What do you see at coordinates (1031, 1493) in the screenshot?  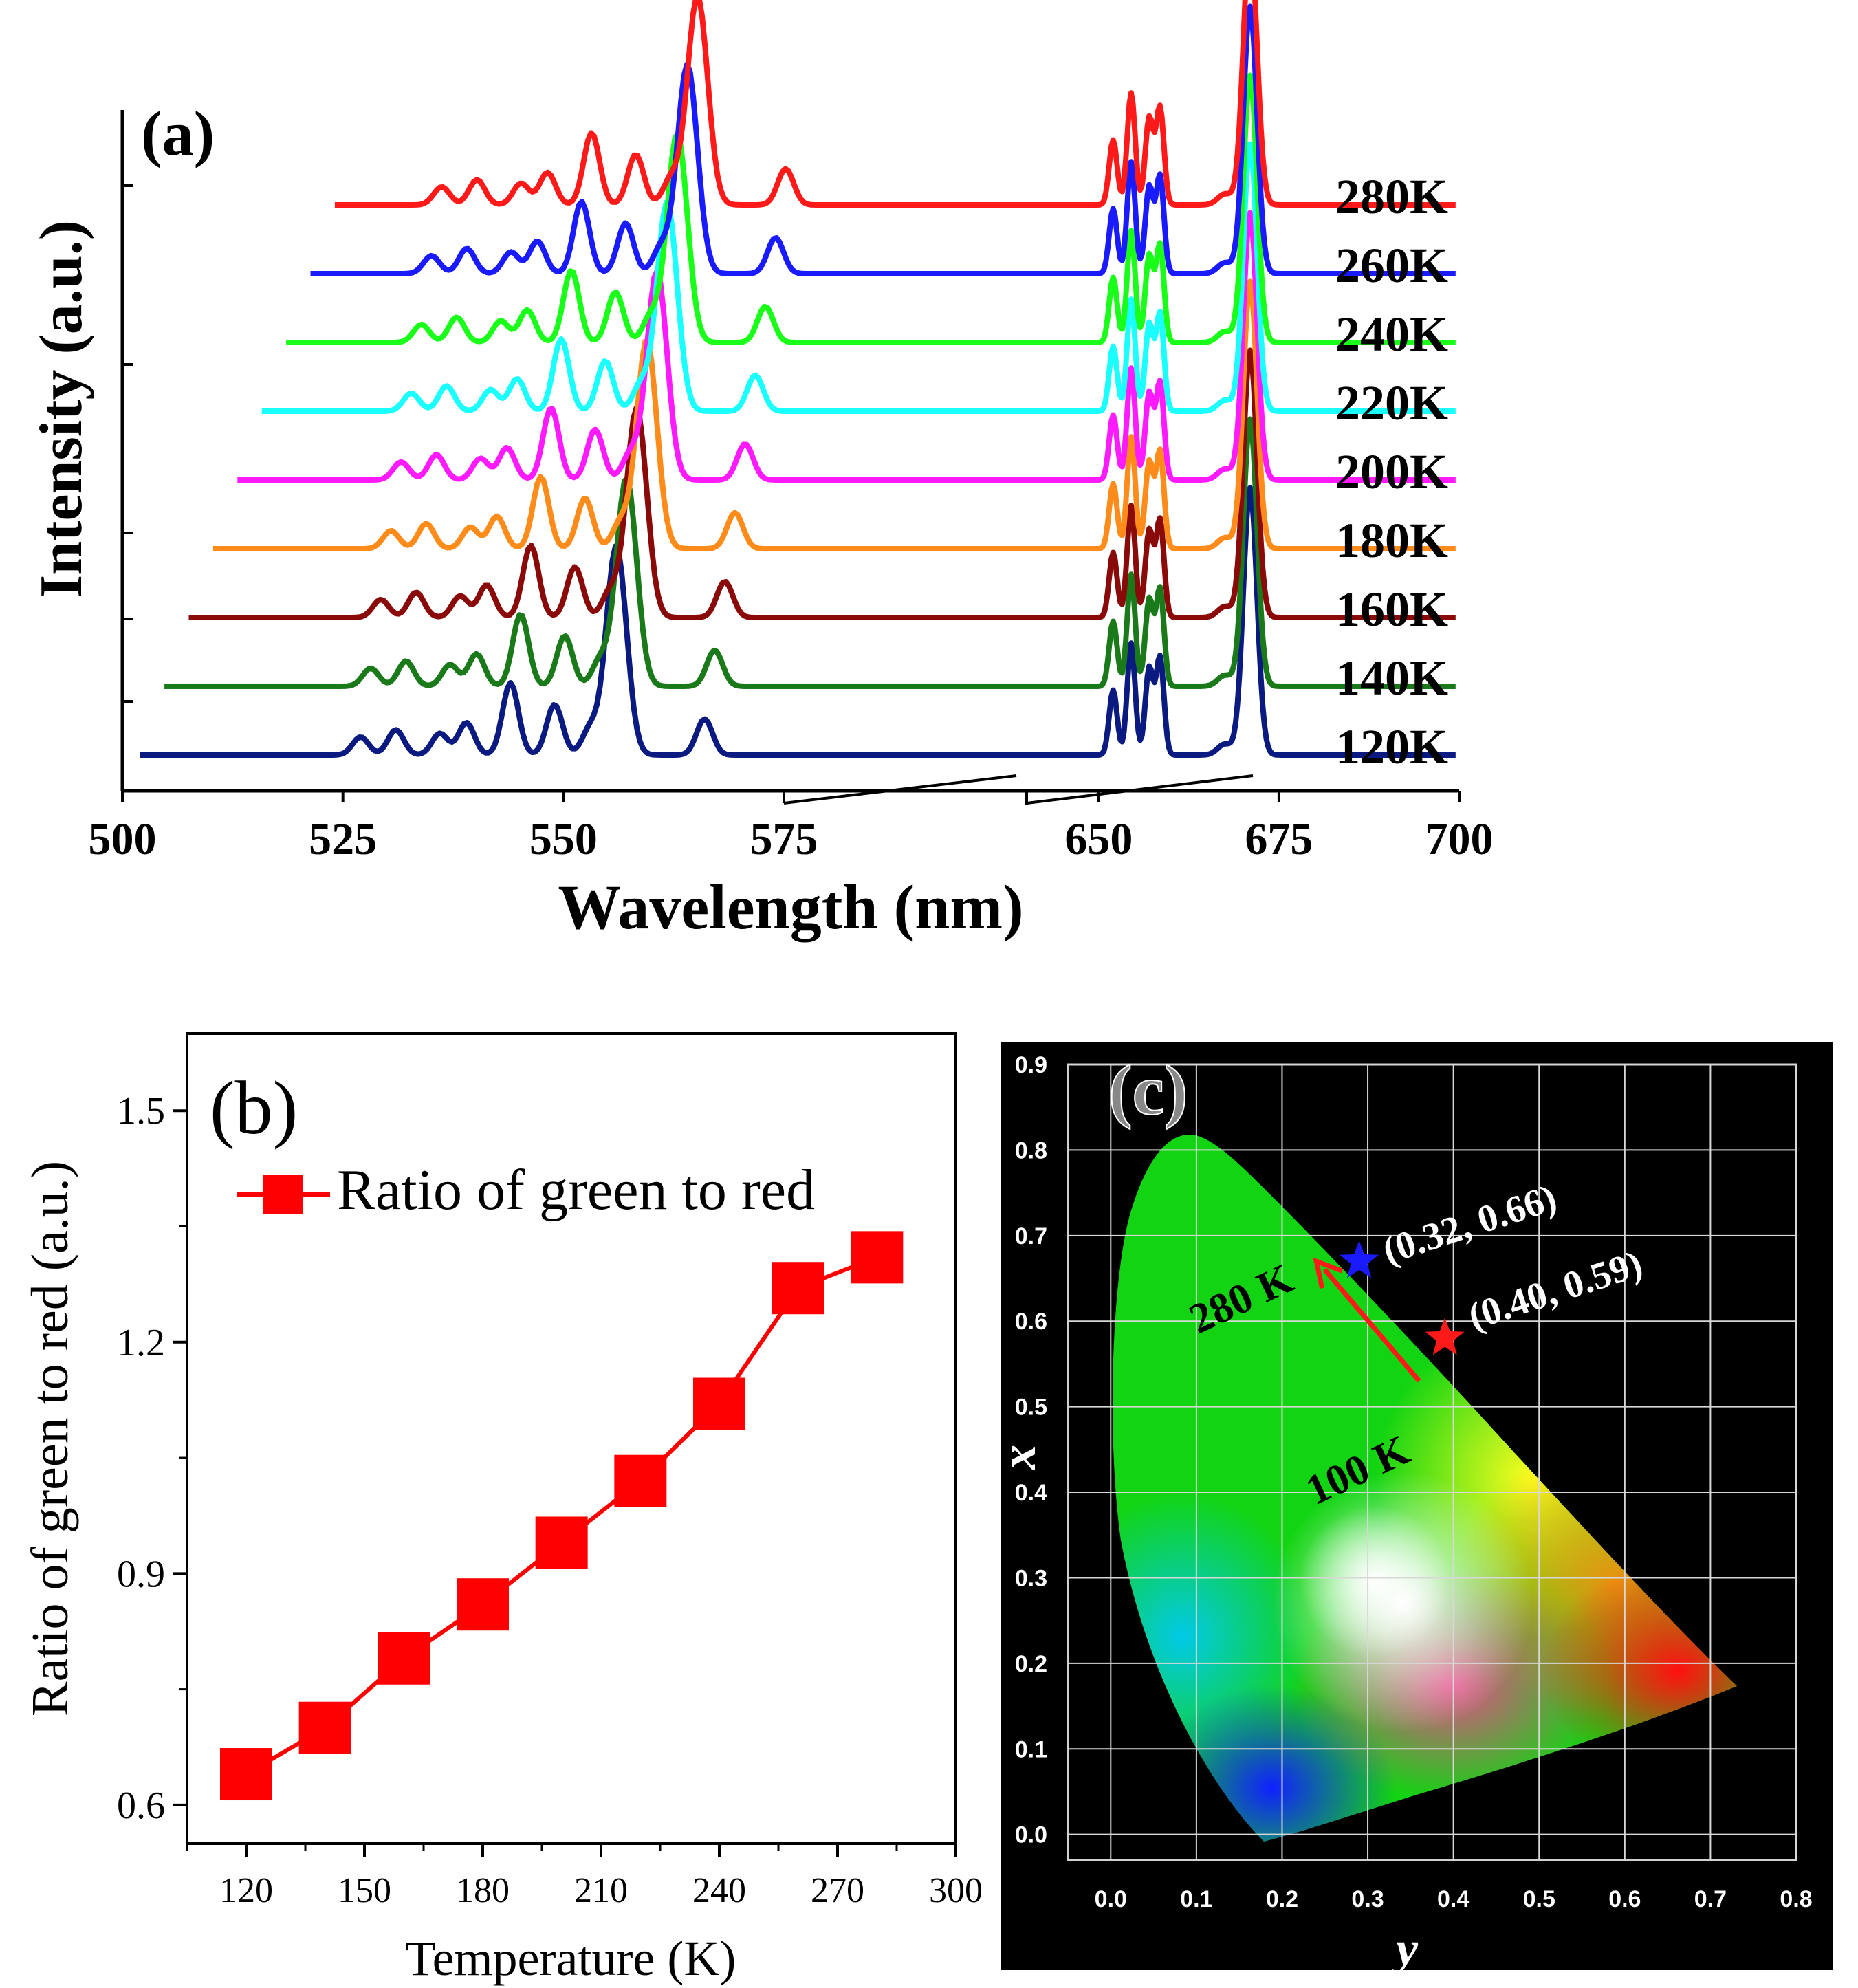 I see `c-y-tick-label: 0.4` at bounding box center [1031, 1493].